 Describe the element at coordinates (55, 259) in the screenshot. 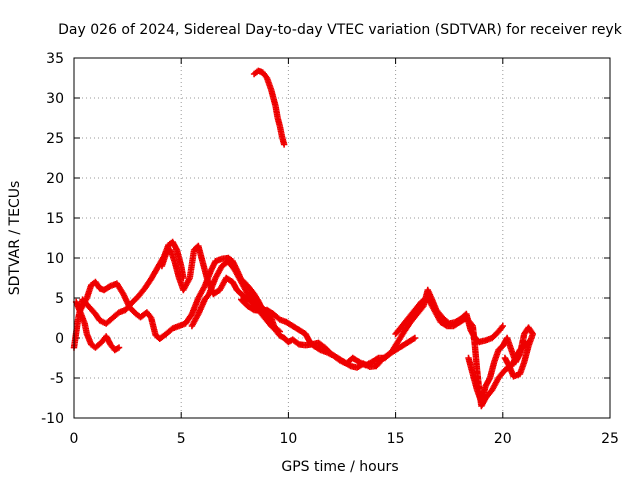

I see `y-tick-label: 10` at that location.